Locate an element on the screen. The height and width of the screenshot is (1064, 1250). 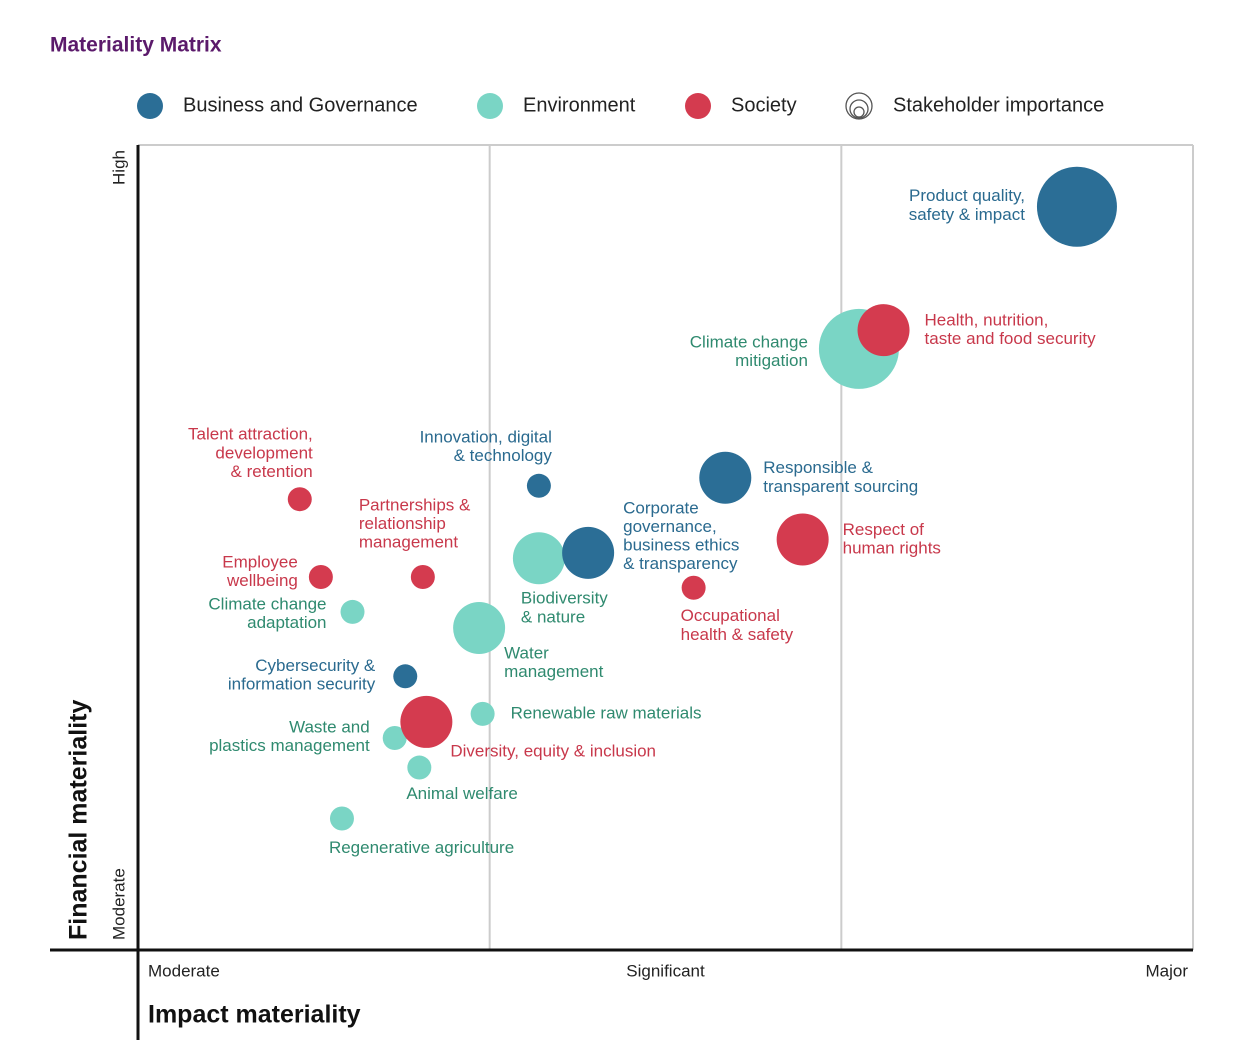
bubble-label: information security is located at coordinates (302, 683).